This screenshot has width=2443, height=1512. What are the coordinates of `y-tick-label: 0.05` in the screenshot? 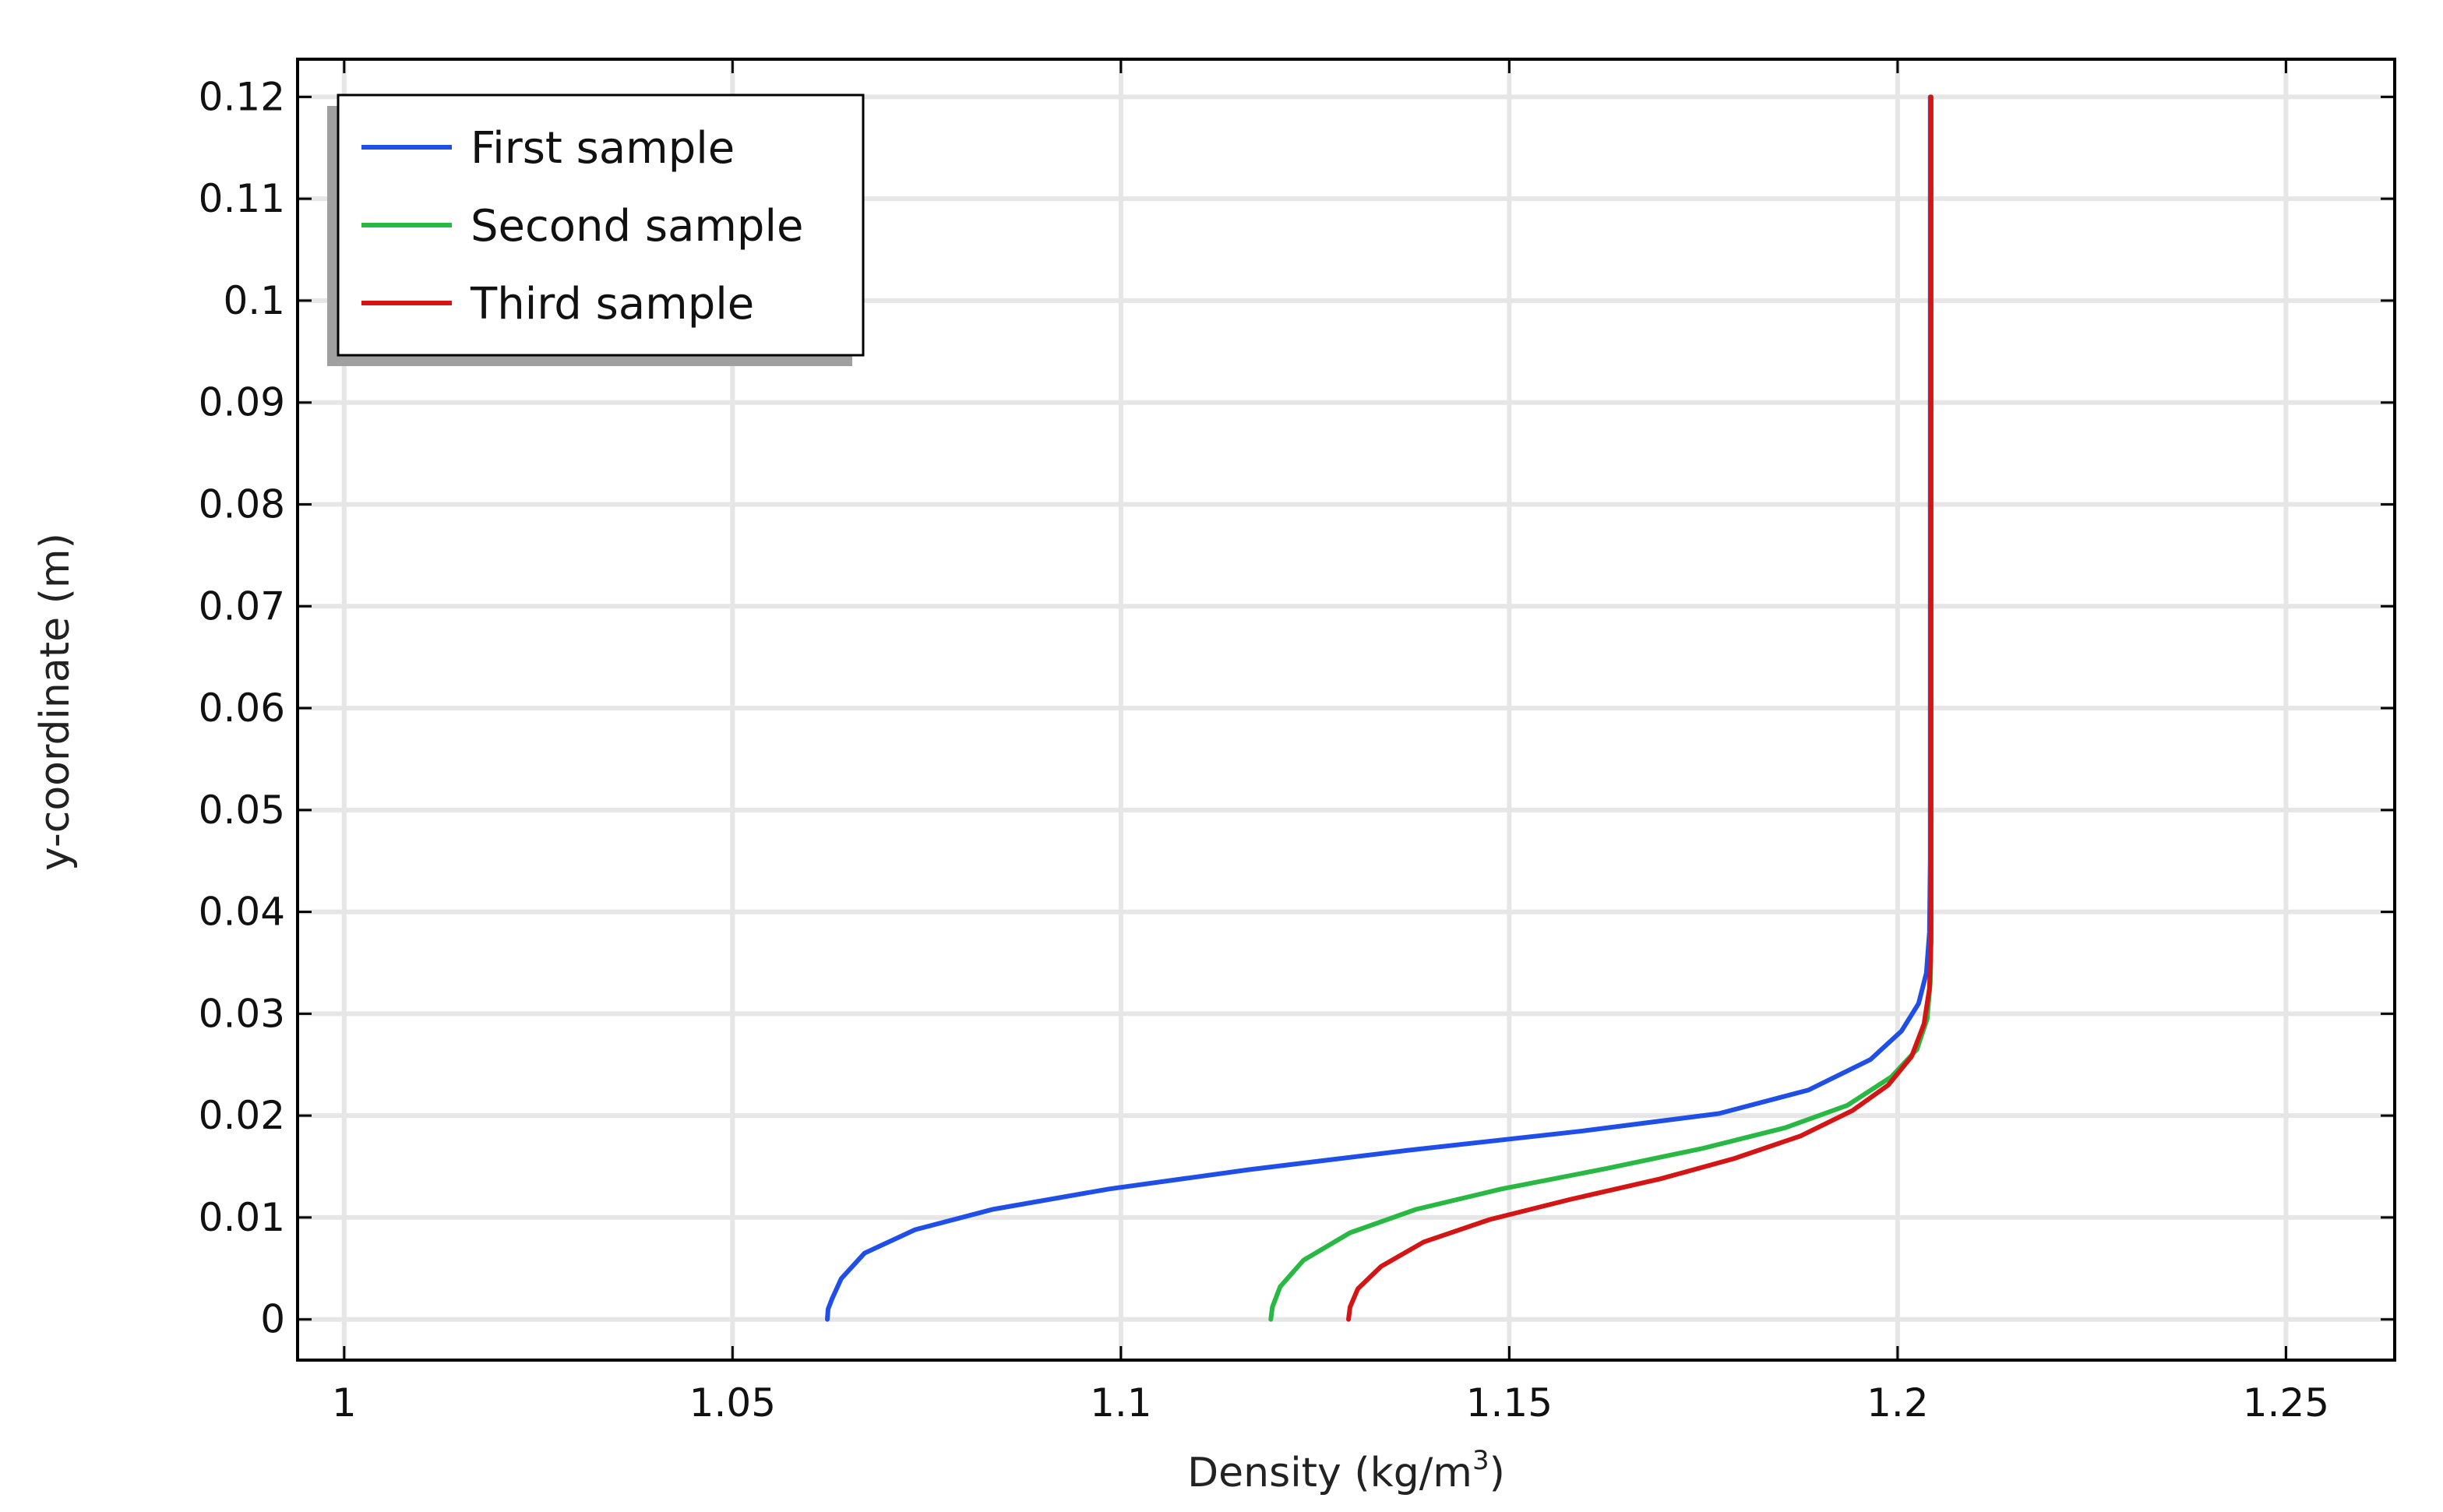 It's located at (242, 811).